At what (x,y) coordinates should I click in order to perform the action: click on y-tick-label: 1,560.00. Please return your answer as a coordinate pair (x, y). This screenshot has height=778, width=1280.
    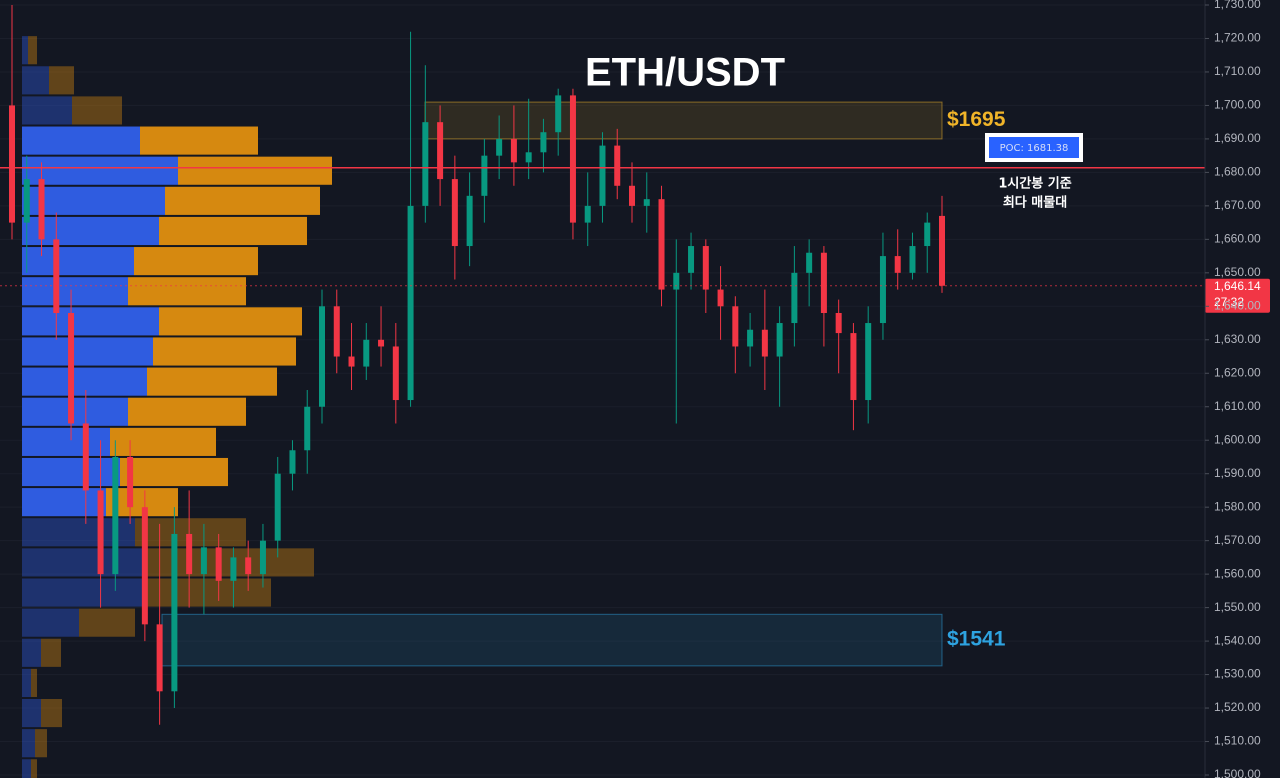
    Looking at the image, I should click on (1237, 573).